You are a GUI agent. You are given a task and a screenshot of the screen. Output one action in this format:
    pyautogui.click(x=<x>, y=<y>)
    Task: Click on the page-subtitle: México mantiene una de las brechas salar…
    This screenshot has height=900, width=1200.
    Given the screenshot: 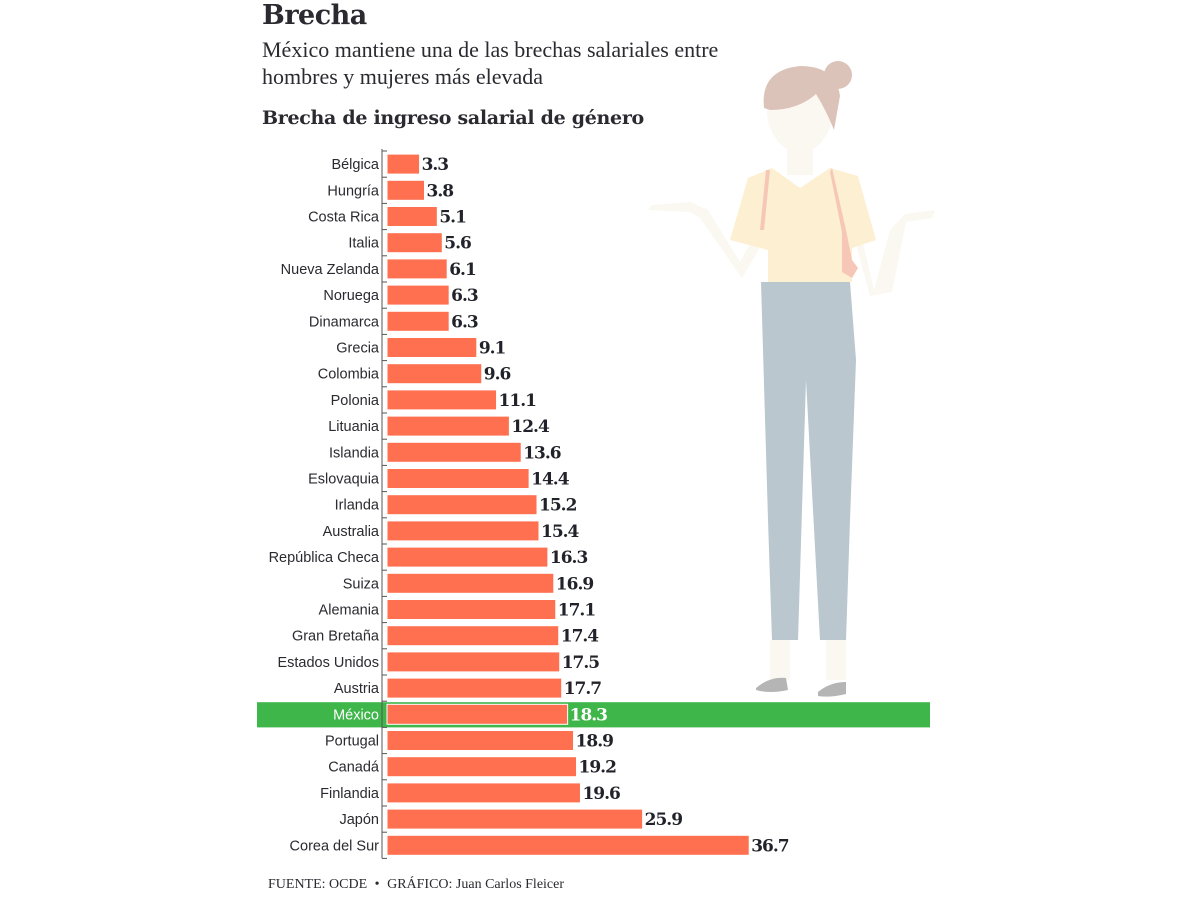 What is the action you would take?
    pyautogui.click(x=490, y=63)
    